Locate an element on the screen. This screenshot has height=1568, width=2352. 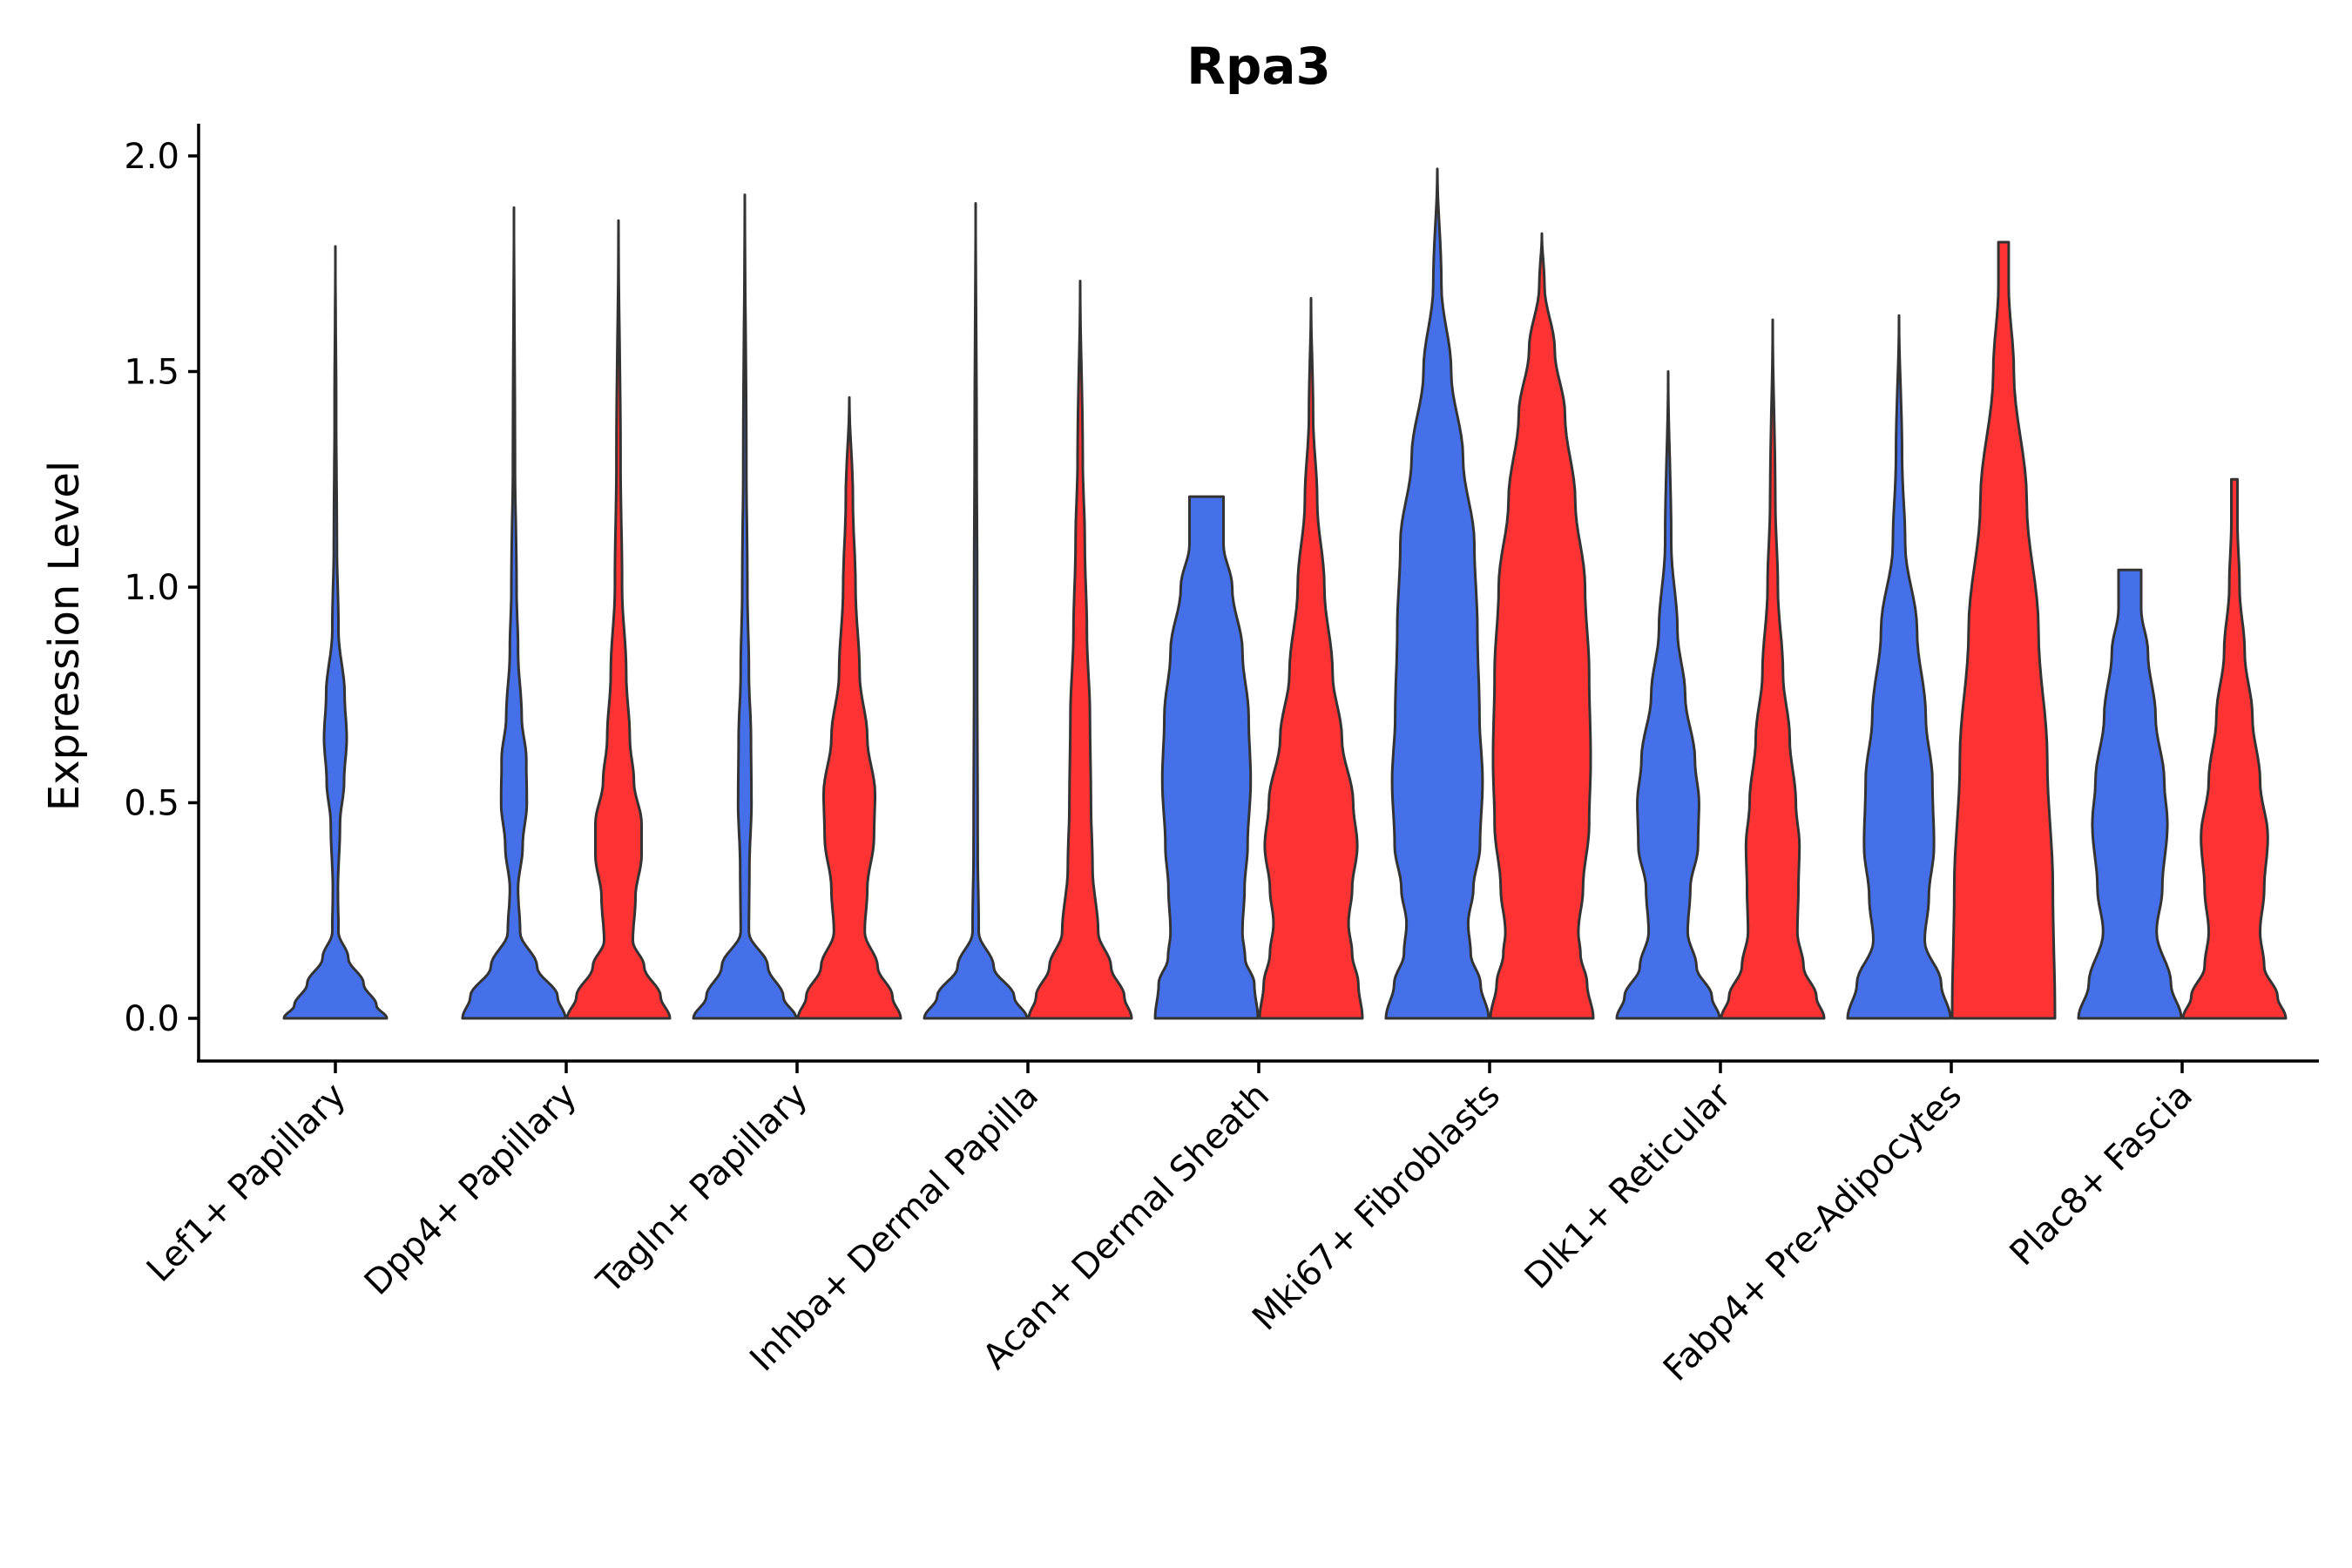
violin-1-tagln-papillary is located at coordinates (745, 606).